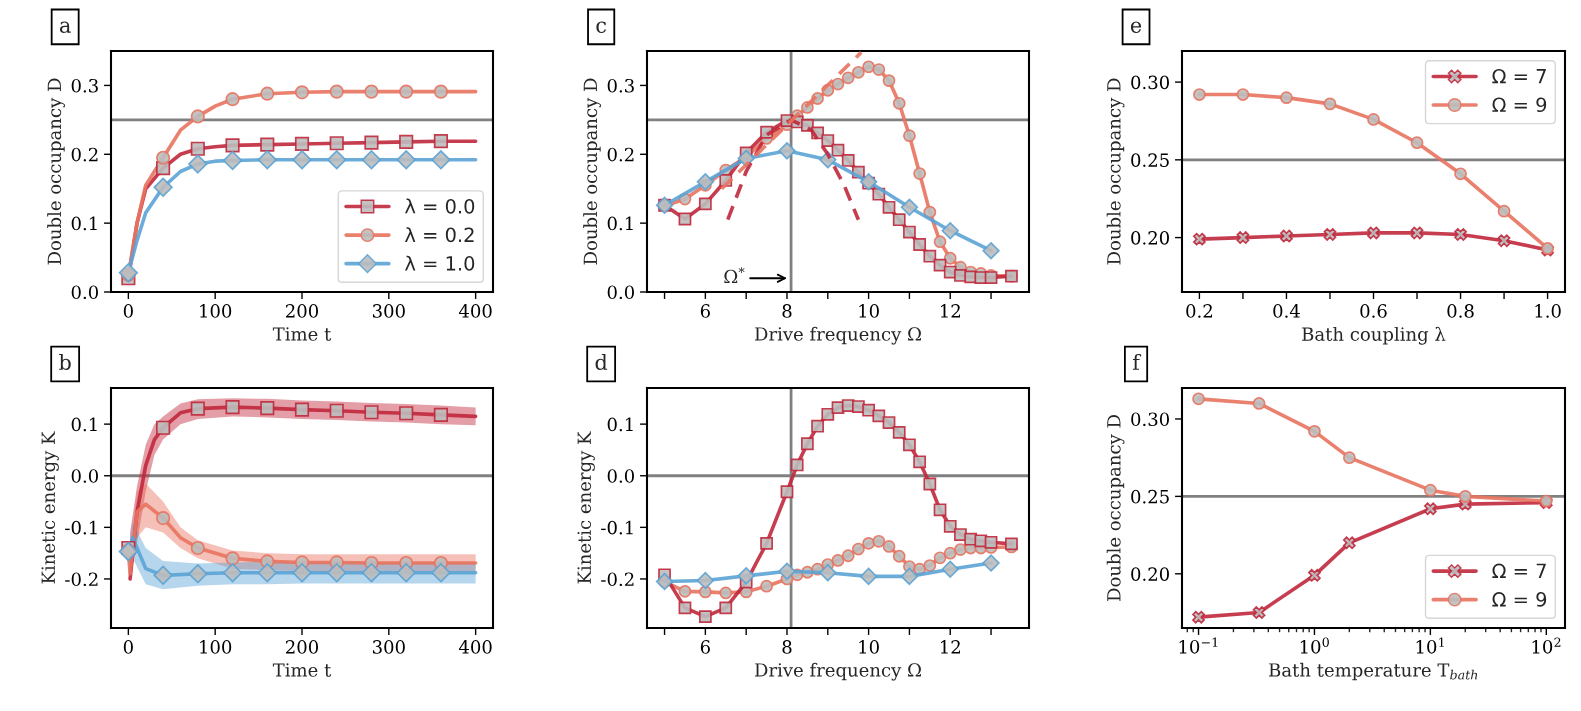 The image size is (1581, 711). Describe the element at coordinates (734, 275) in the screenshot. I see `annotation: Ω$^{*}$` at that location.